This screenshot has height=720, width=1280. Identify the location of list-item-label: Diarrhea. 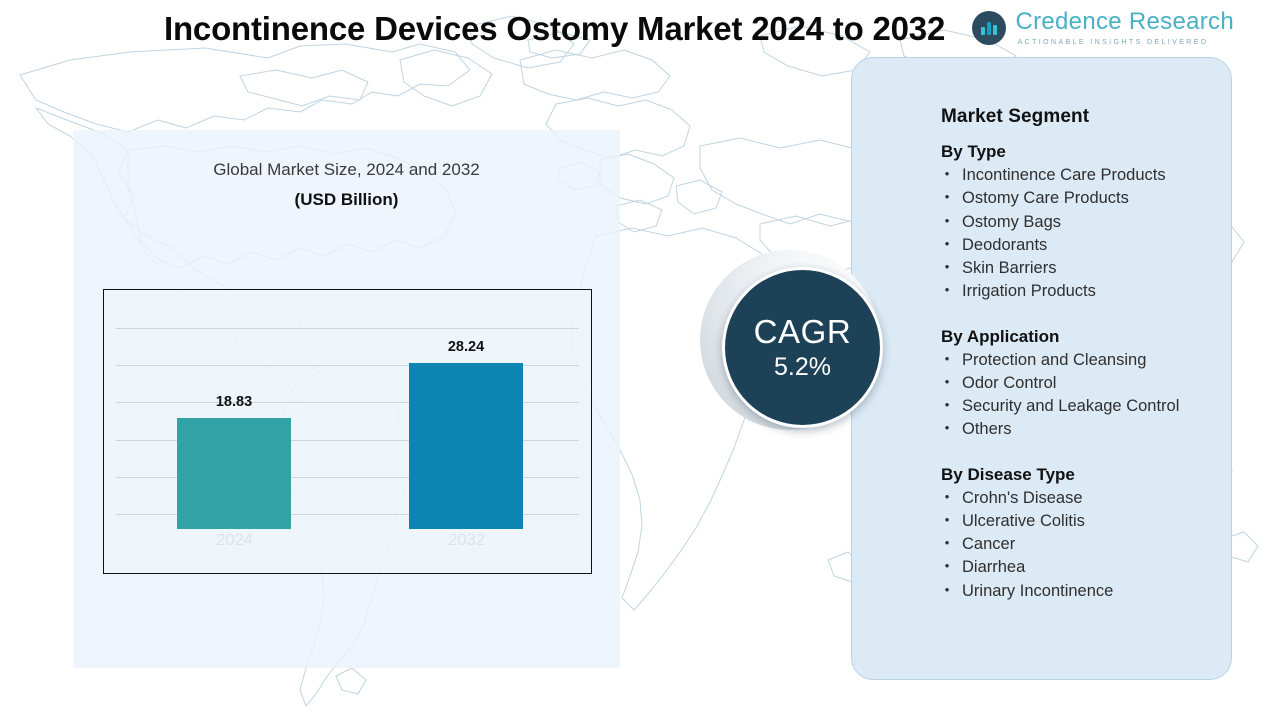
(994, 567).